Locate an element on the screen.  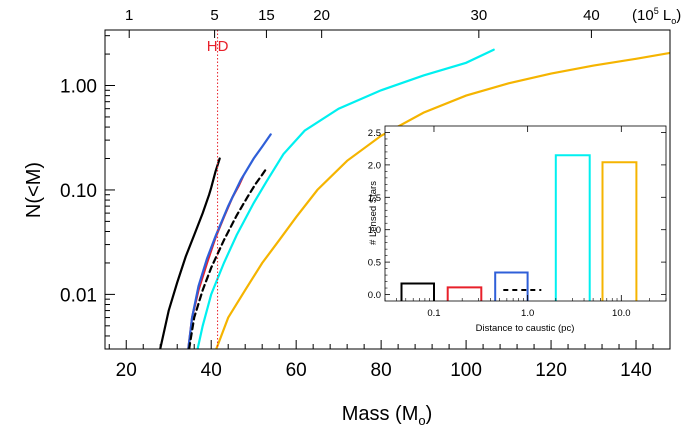
inset-y-tick-label: 0.0 is located at coordinates (374, 295).